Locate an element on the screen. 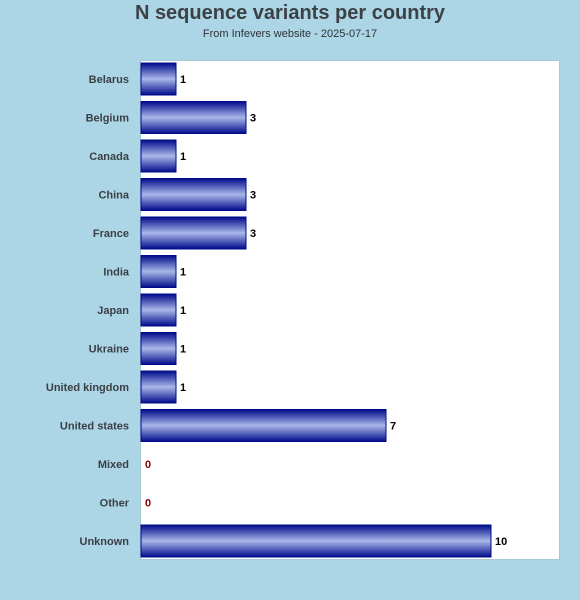 The width and height of the screenshot is (580, 600). category-label: Canada is located at coordinates (109, 157).